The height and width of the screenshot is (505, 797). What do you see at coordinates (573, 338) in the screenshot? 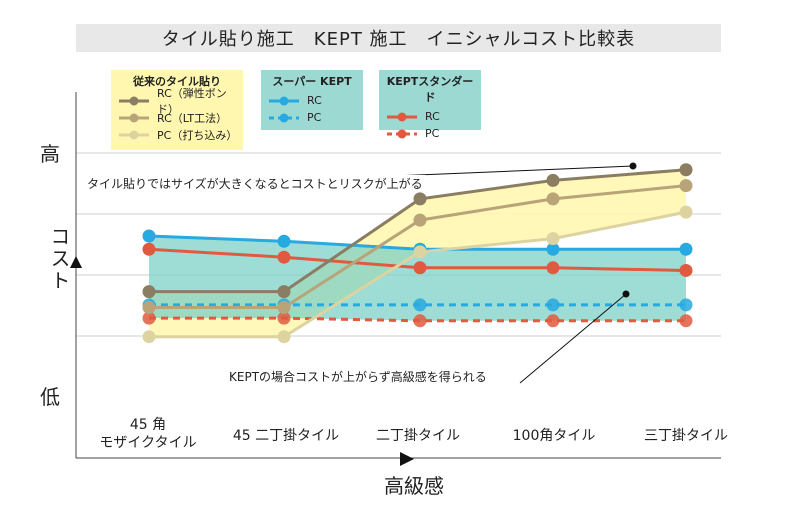
I see `annotation-leader` at bounding box center [573, 338].